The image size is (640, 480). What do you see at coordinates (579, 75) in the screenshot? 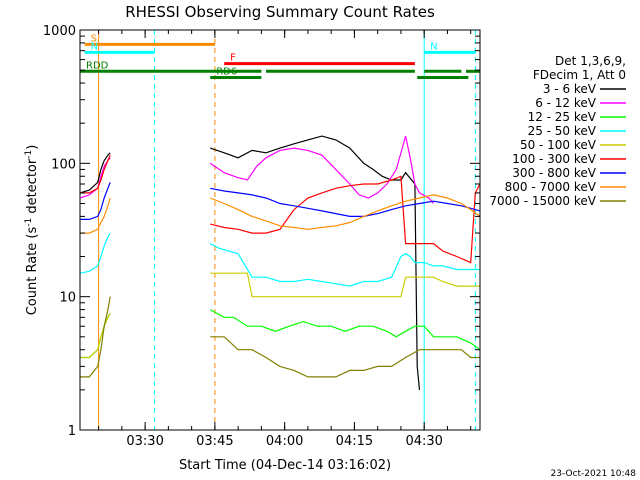
I see `legend-header-line2: FDecim 1, Att 0` at bounding box center [579, 75].